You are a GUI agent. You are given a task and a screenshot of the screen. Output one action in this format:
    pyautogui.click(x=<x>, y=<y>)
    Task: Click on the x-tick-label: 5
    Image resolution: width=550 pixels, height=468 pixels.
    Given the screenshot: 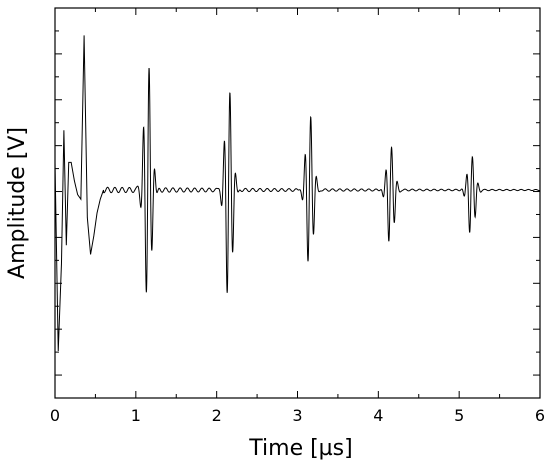 What is the action you would take?
    pyautogui.click(x=459, y=415)
    